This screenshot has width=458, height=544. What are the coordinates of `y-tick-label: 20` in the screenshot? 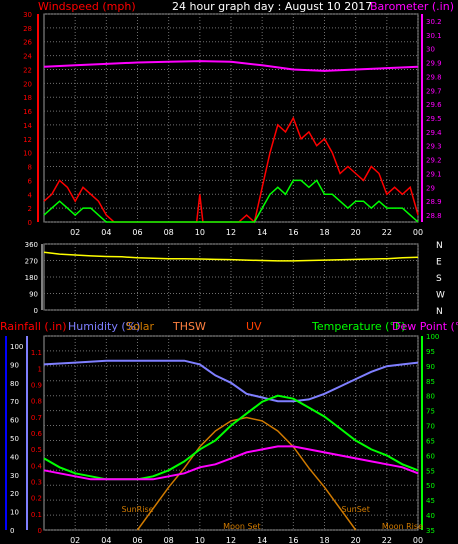 It's located at (27, 84).